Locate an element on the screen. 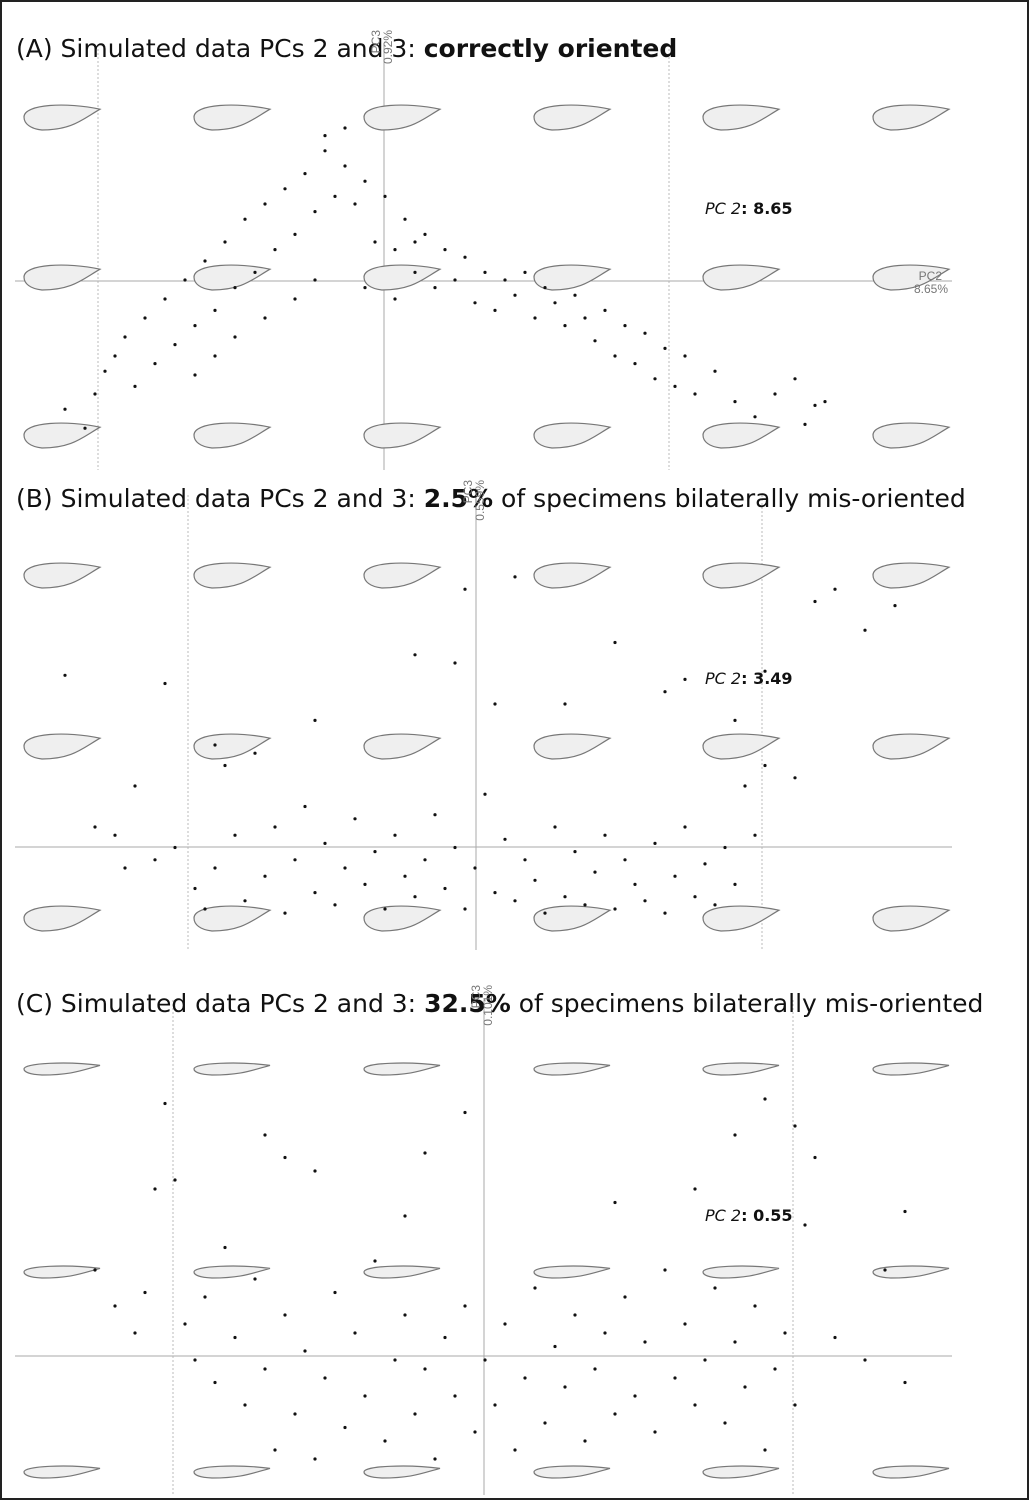 This screenshot has width=1029, height=1500. y-axis-label: PC30.101% is located at coordinates (482, 1005).